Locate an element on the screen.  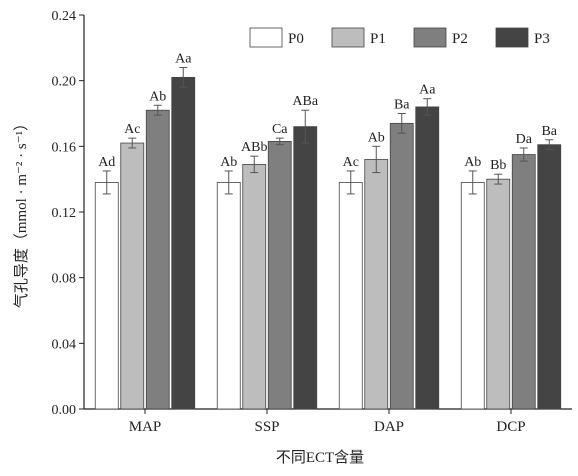
significance-label: Ad is located at coordinates (106, 162).